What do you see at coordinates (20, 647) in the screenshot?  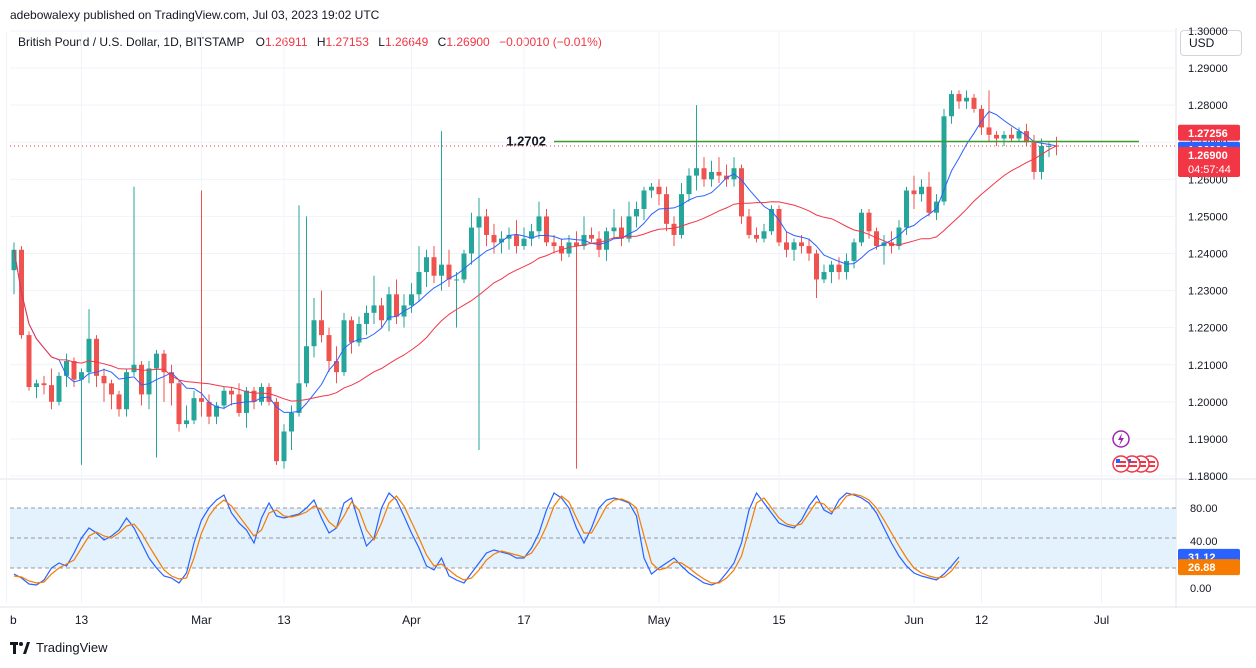 I see `tradingview-logo-icon` at bounding box center [20, 647].